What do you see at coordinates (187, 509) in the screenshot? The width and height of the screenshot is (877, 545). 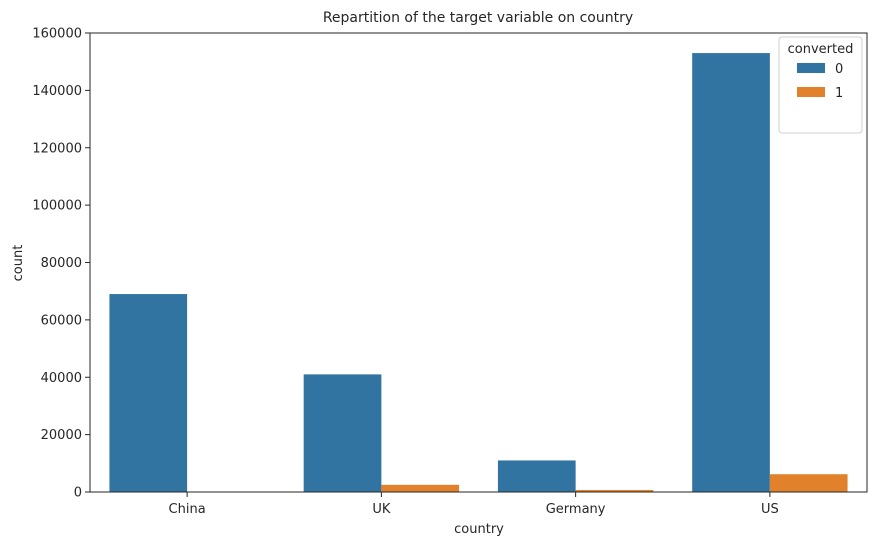 I see `x-tick-label: China` at bounding box center [187, 509].